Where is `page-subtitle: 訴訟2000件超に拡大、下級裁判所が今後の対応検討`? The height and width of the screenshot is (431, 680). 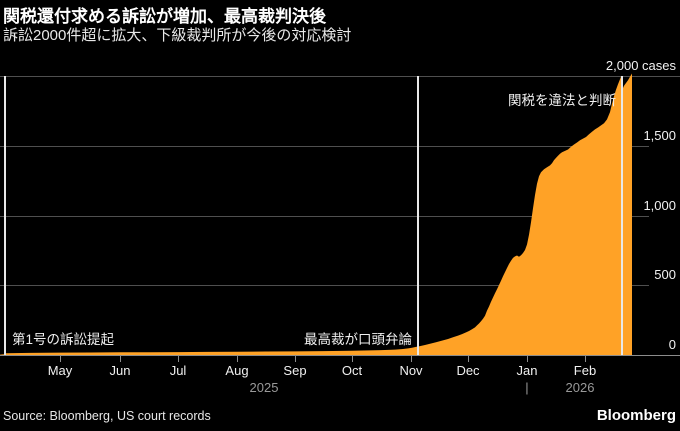
page-subtitle: 訴訟2000件超に拡大、下級裁判所が今後の対応検討 is located at coordinates (177, 35).